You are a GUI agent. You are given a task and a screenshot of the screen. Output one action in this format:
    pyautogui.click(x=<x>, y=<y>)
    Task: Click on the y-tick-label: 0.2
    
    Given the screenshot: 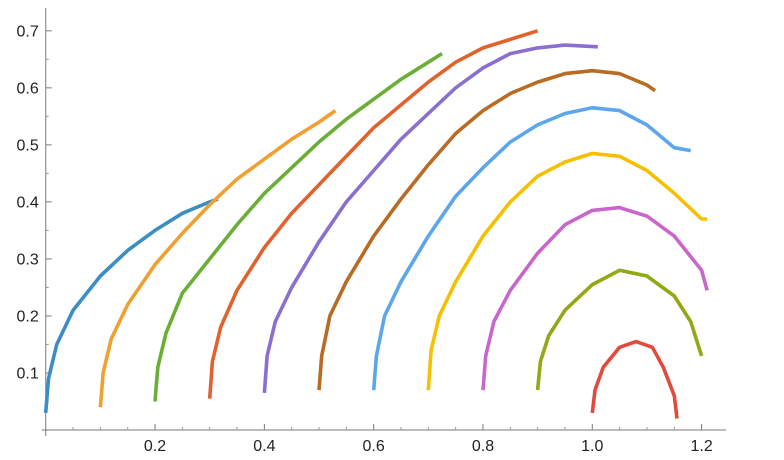 What is the action you would take?
    pyautogui.click(x=27, y=316)
    